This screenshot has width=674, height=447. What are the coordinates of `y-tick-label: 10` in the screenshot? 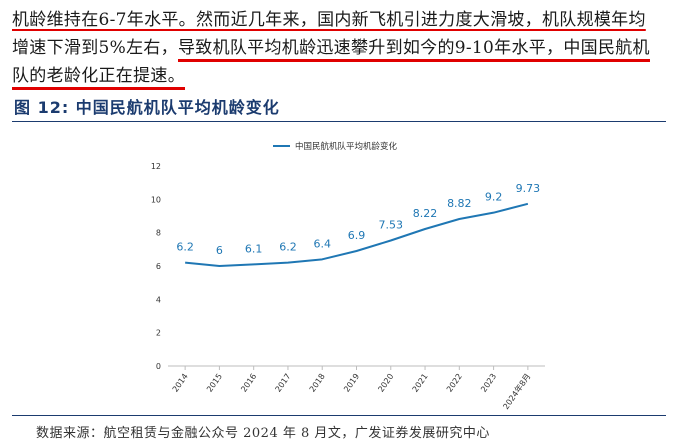 It's located at (156, 199).